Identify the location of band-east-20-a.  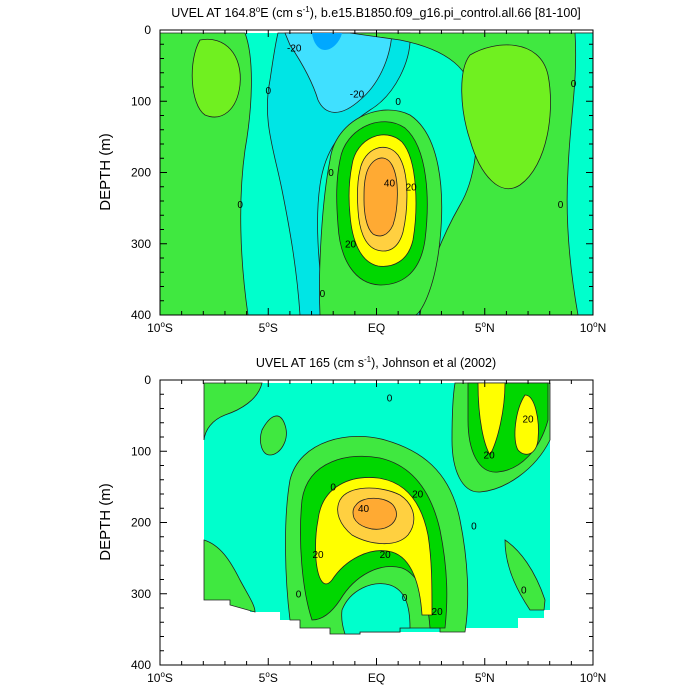
(491, 419).